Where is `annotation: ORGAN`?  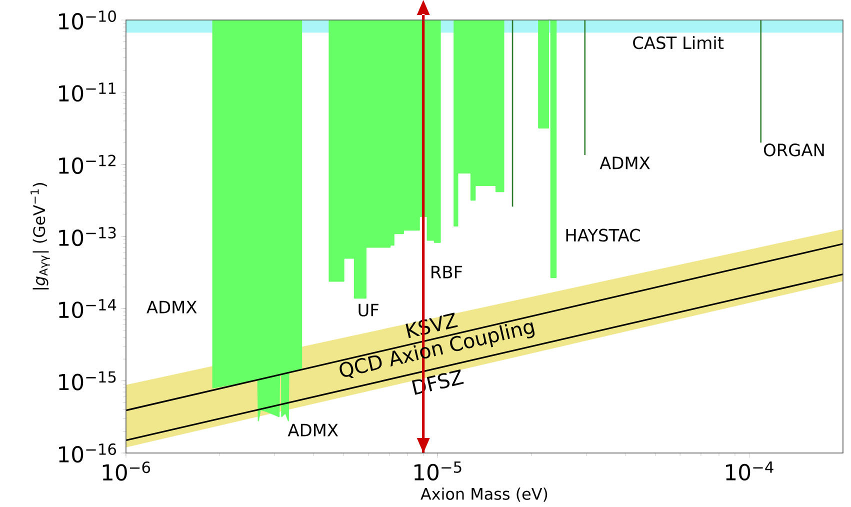 annotation: ORGAN is located at coordinates (794, 150).